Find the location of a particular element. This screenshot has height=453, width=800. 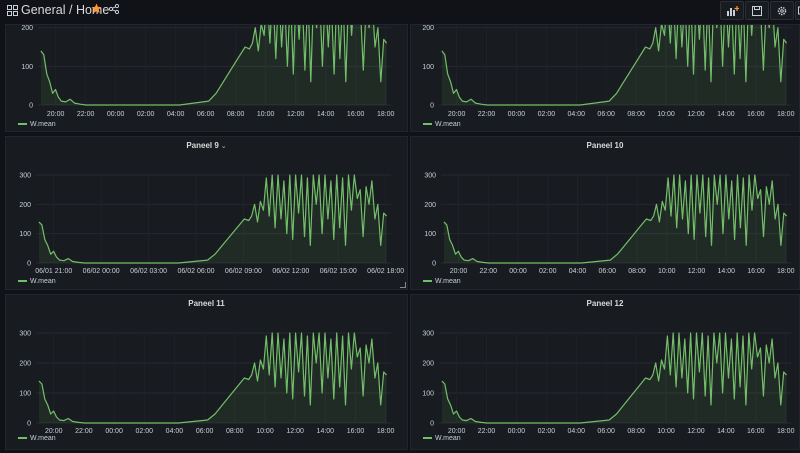

panel-title-text: Paneel 10 is located at coordinates (605, 145).